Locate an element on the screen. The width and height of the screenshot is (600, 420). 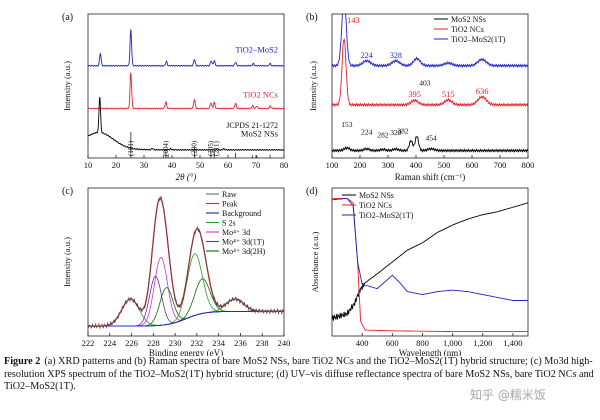
panel-a-label-tio2-mos2: TiO2–MoS2 is located at coordinates (256, 49).